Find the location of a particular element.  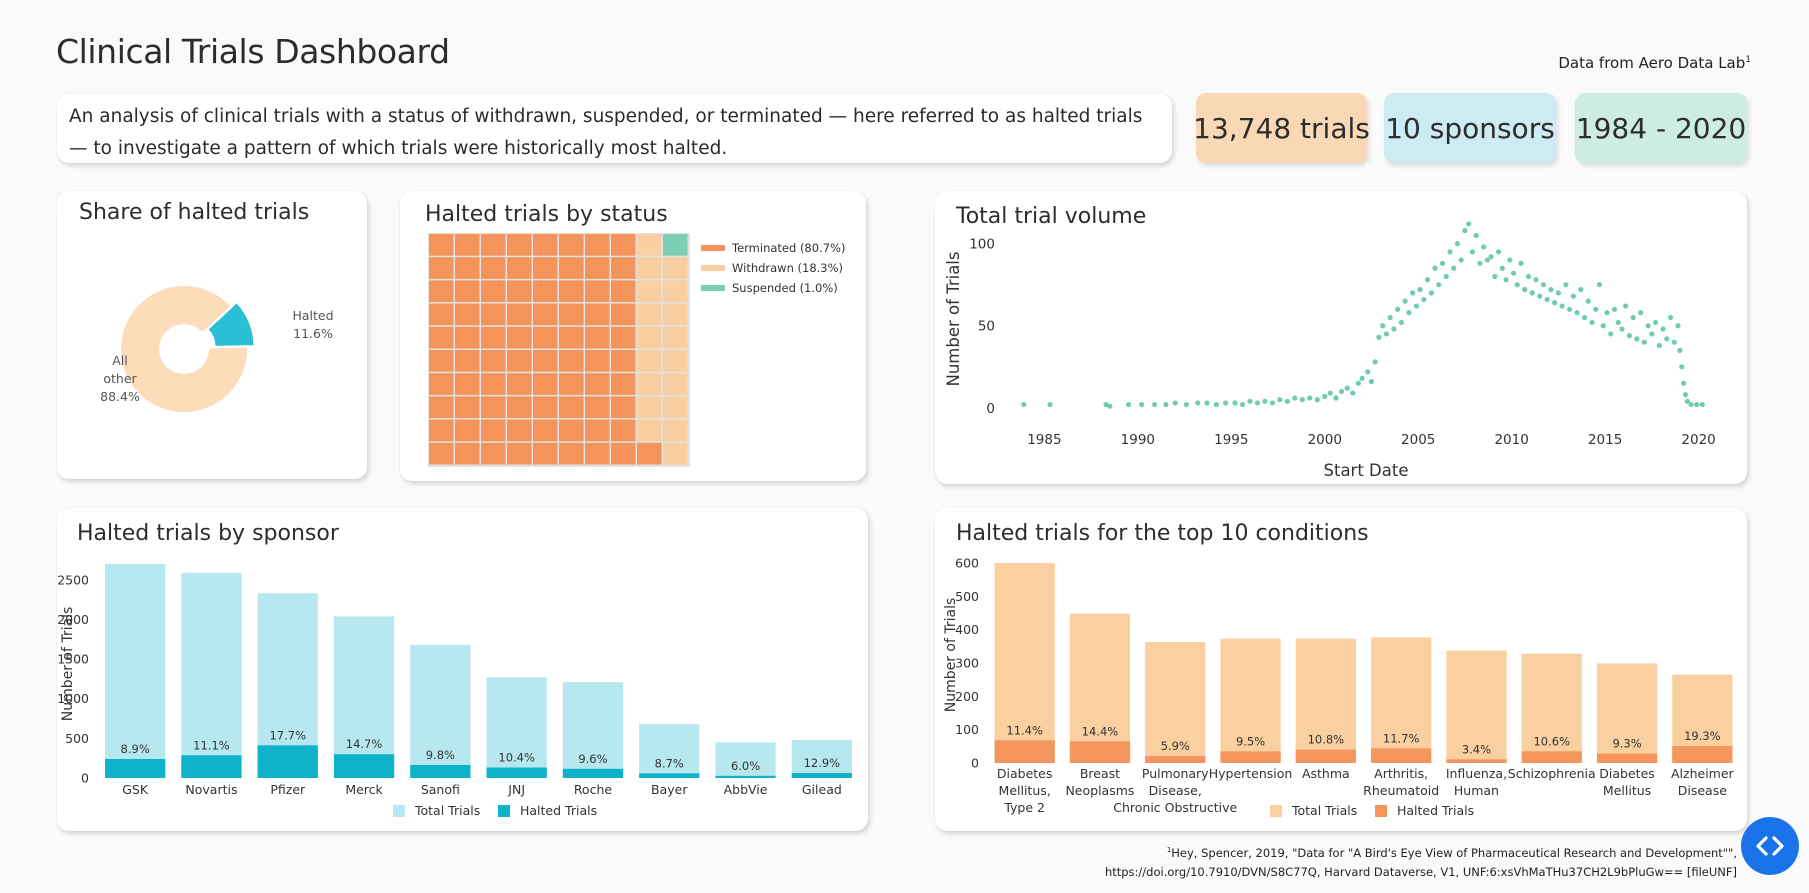

y-tick-label: 2000 is located at coordinates (73, 619).